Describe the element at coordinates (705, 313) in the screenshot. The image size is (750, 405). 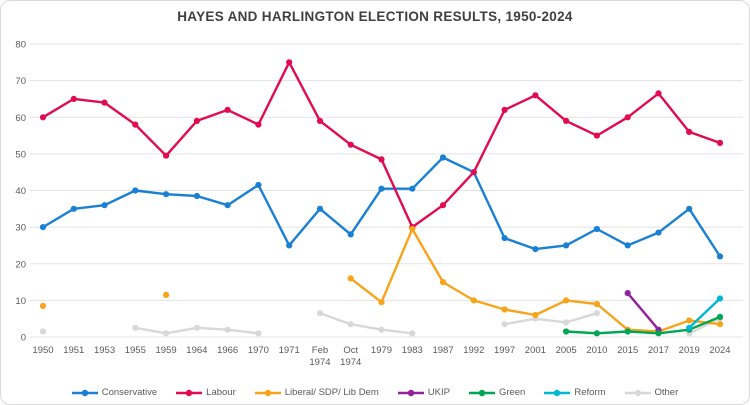
I see `series-line-reform` at that location.